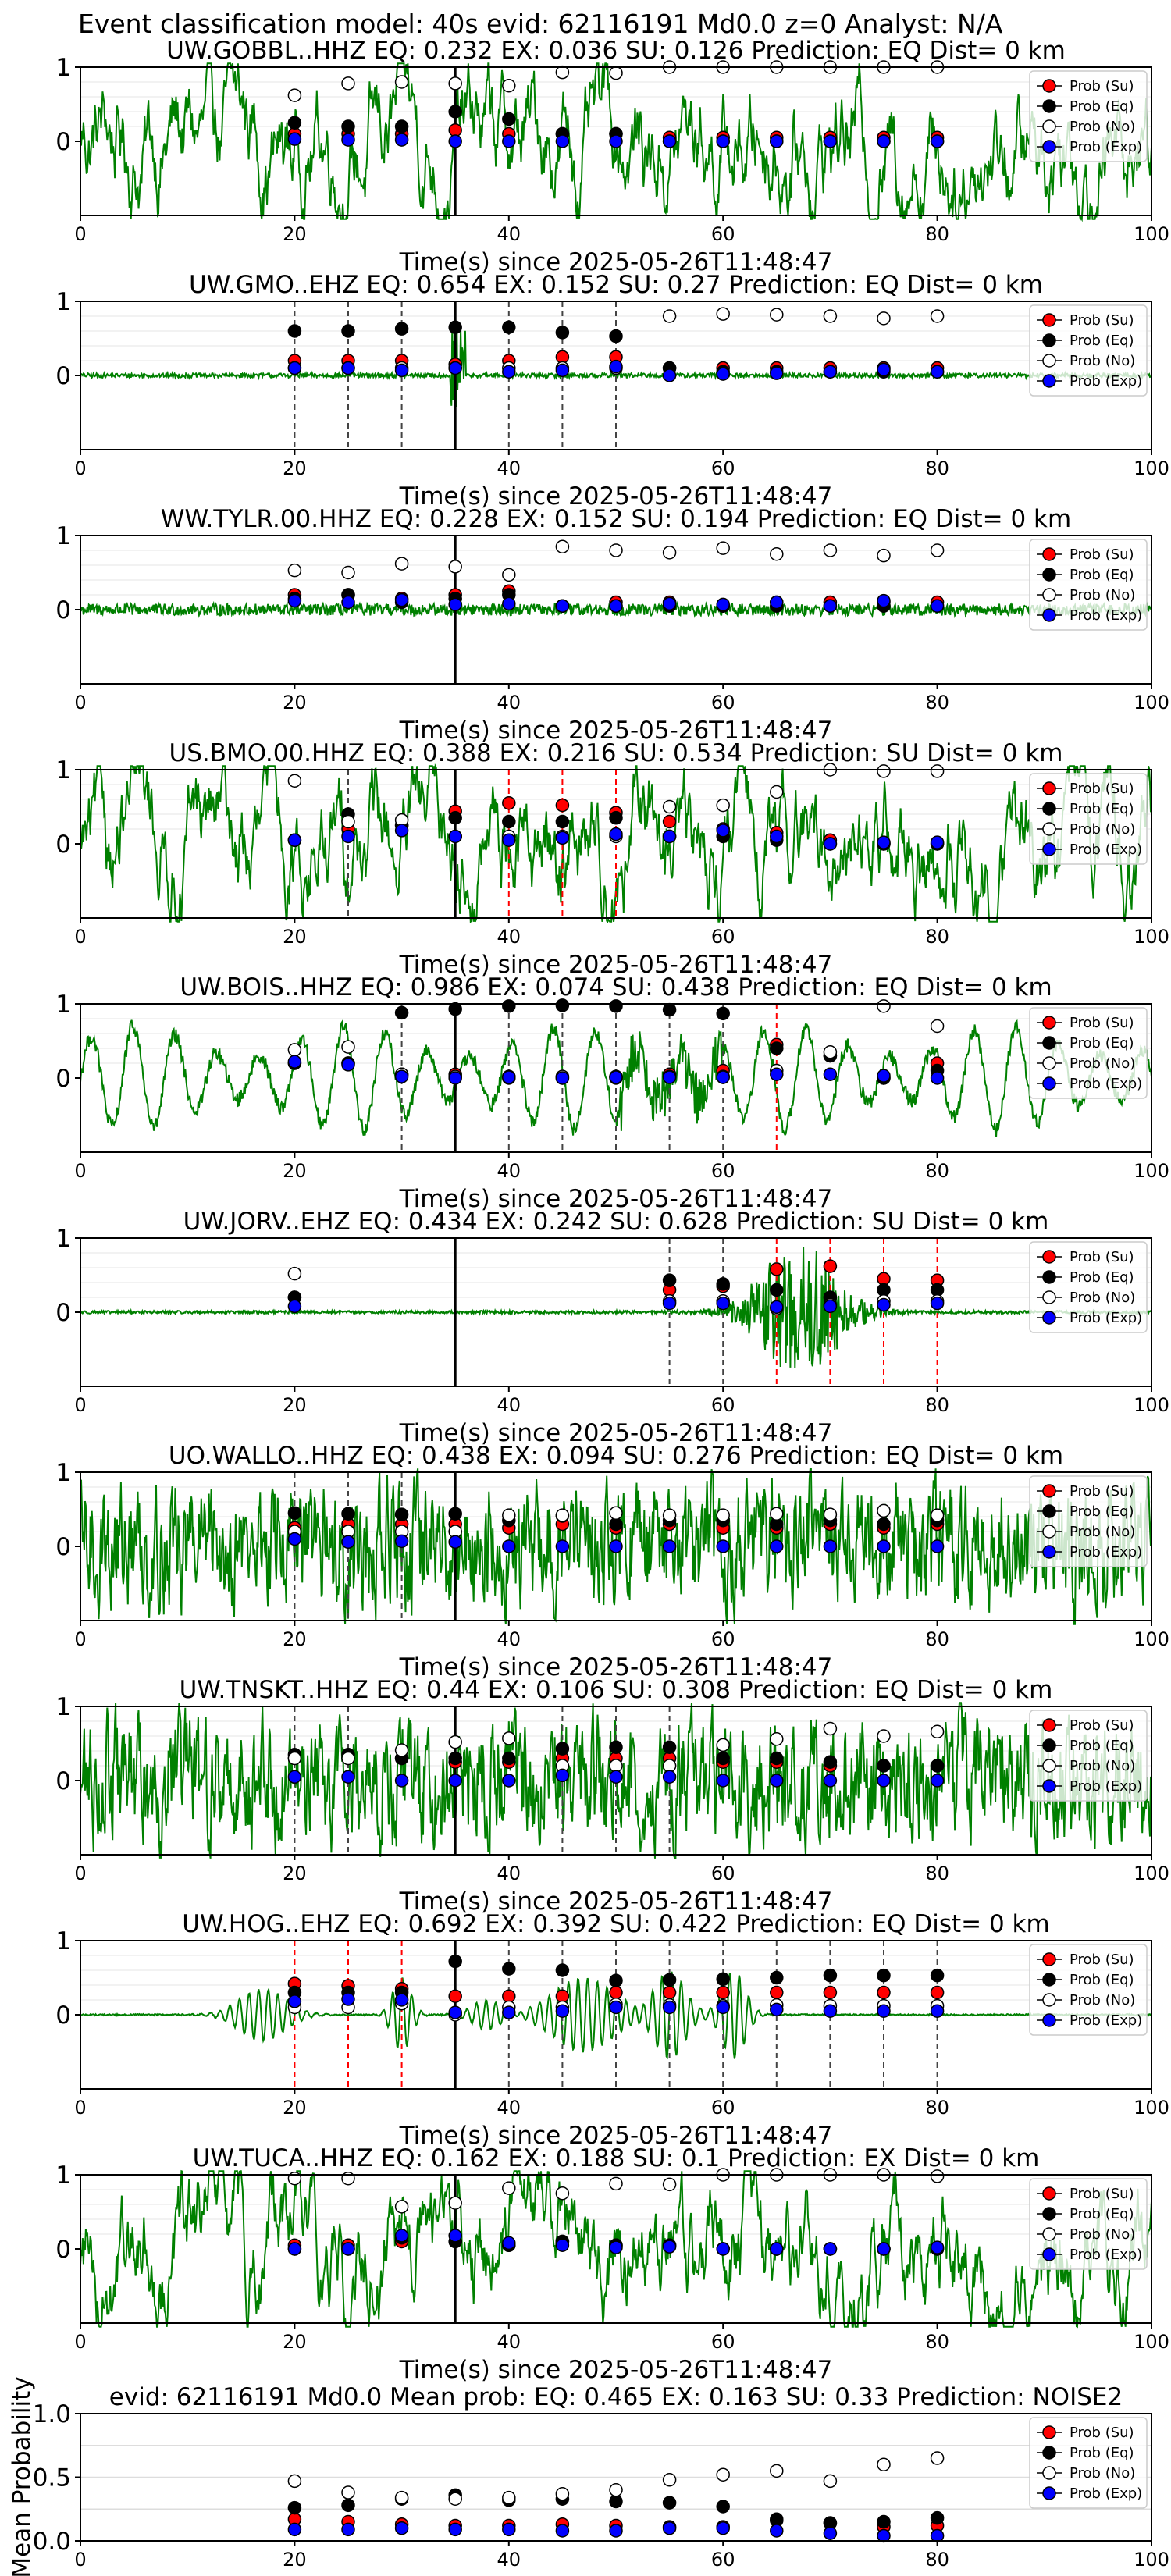  Describe the element at coordinates (1102, 554) in the screenshot. I see `legend-label: Prob (Su)` at that location.